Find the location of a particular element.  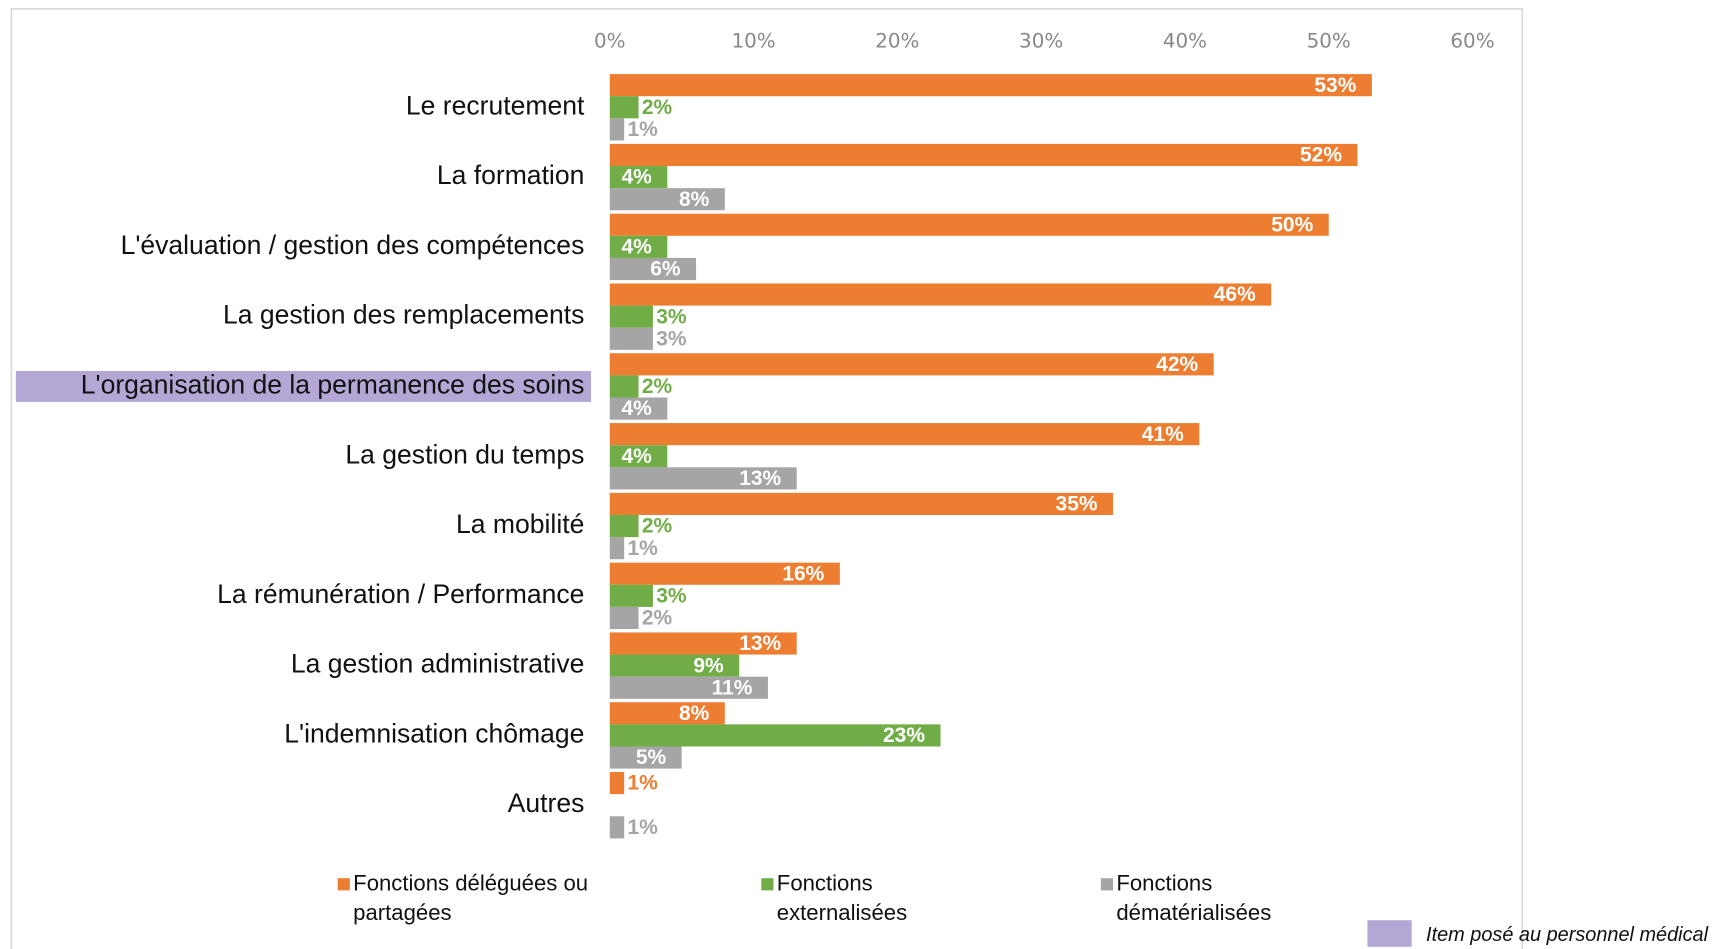

x-tick-label: 0% is located at coordinates (610, 41).